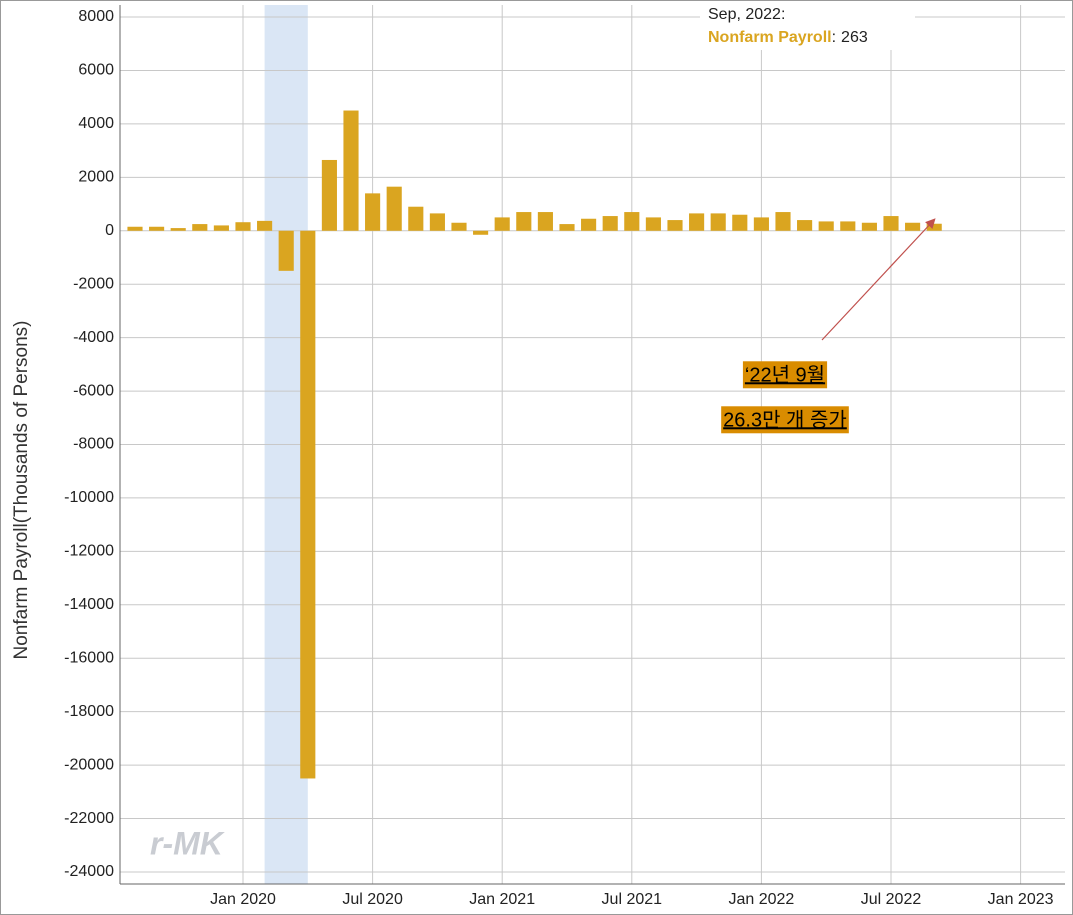  I want to click on annotation-group: ‘22년 9월, so click(785, 375).